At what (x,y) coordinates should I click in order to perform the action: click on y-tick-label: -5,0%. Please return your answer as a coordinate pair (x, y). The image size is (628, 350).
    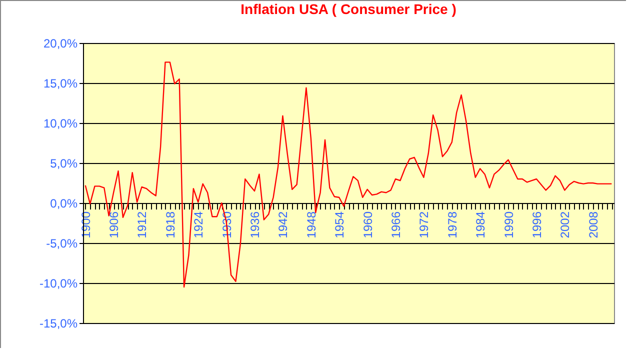
    Looking at the image, I should click on (62, 243).